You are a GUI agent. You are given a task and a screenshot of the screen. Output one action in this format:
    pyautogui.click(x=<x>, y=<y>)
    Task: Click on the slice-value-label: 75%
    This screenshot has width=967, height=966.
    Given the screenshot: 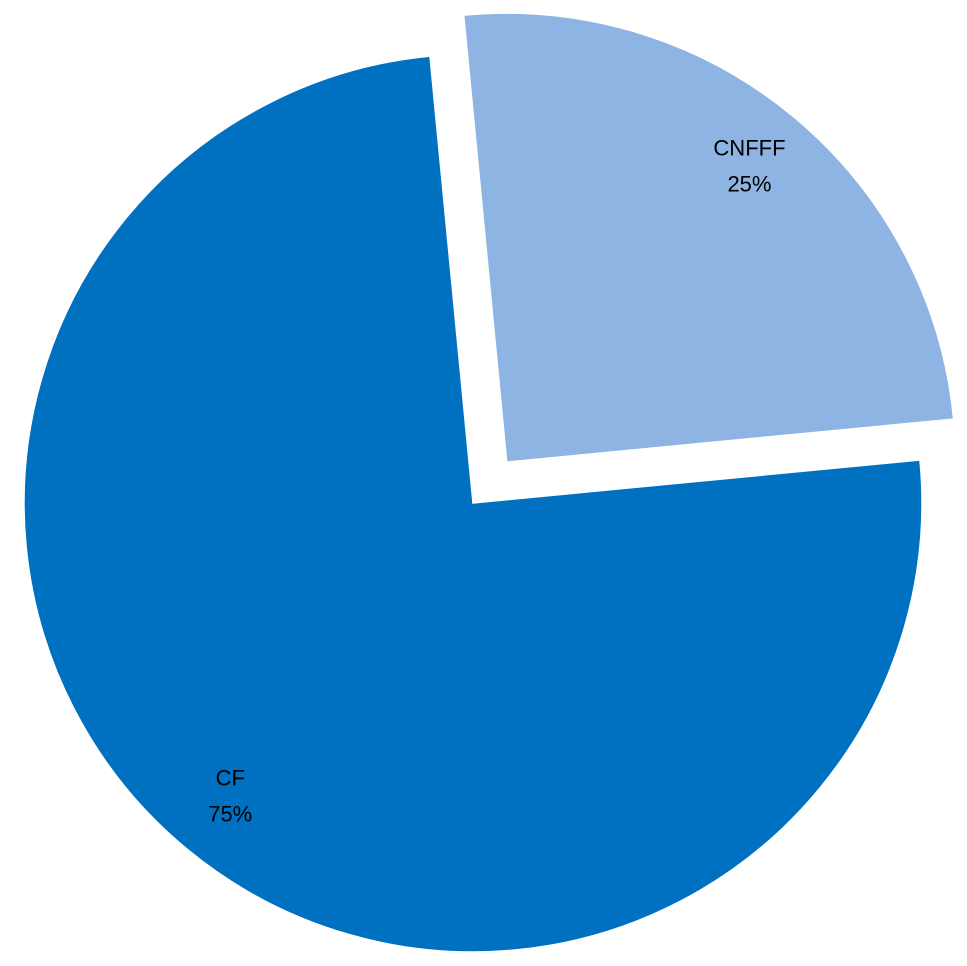 What is the action you would take?
    pyautogui.click(x=230, y=813)
    